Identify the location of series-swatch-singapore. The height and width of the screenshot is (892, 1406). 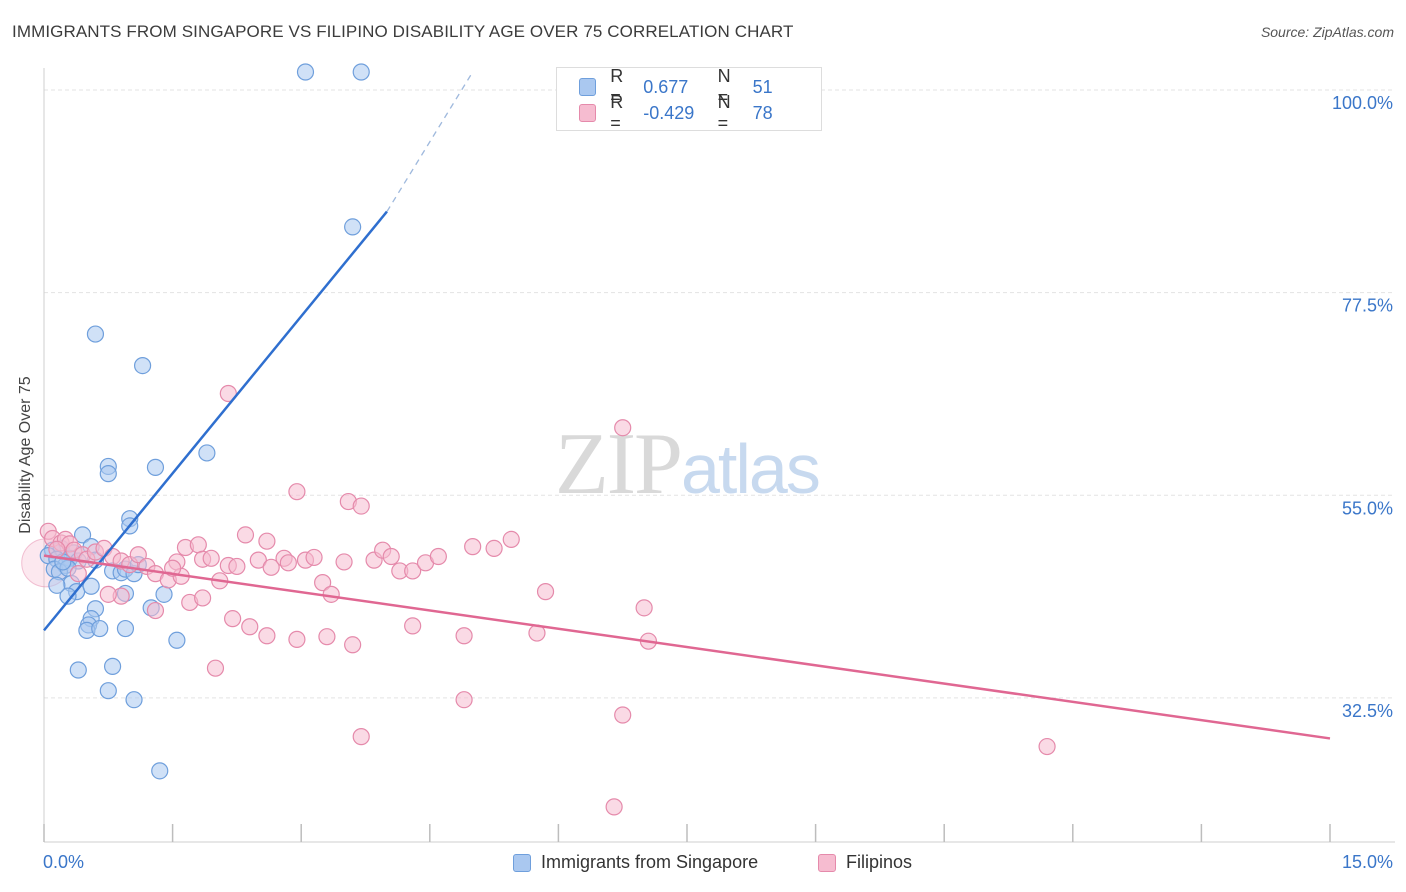
(522, 862).